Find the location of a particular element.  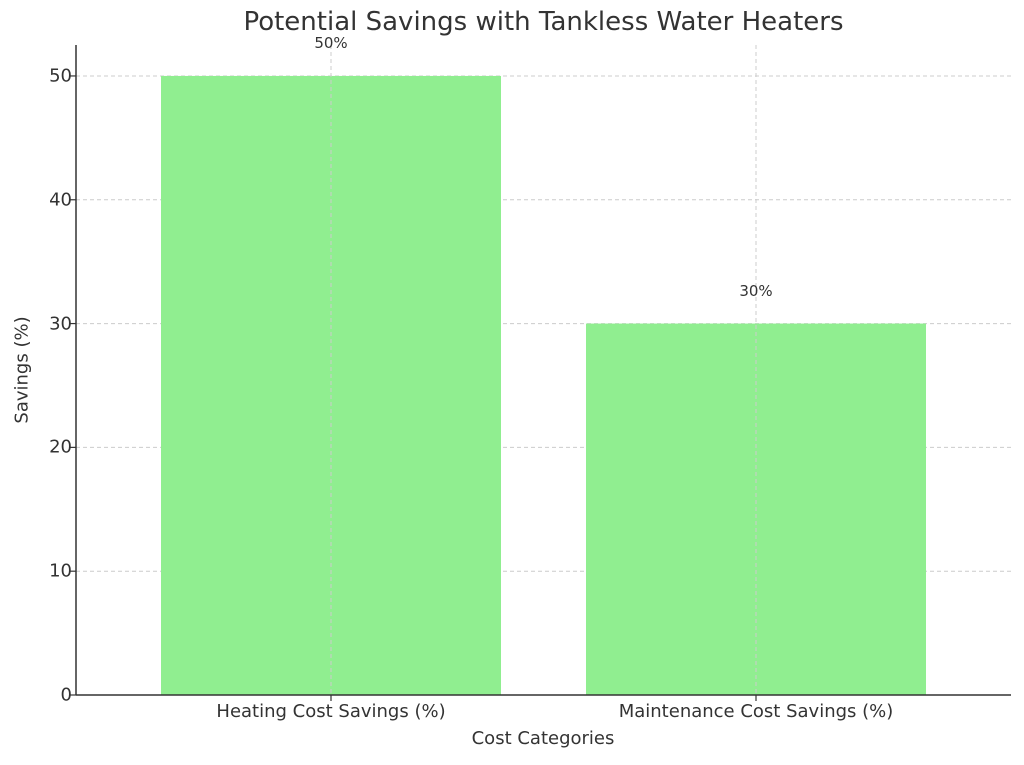

y-tick-label: 40 is located at coordinates (60, 200).